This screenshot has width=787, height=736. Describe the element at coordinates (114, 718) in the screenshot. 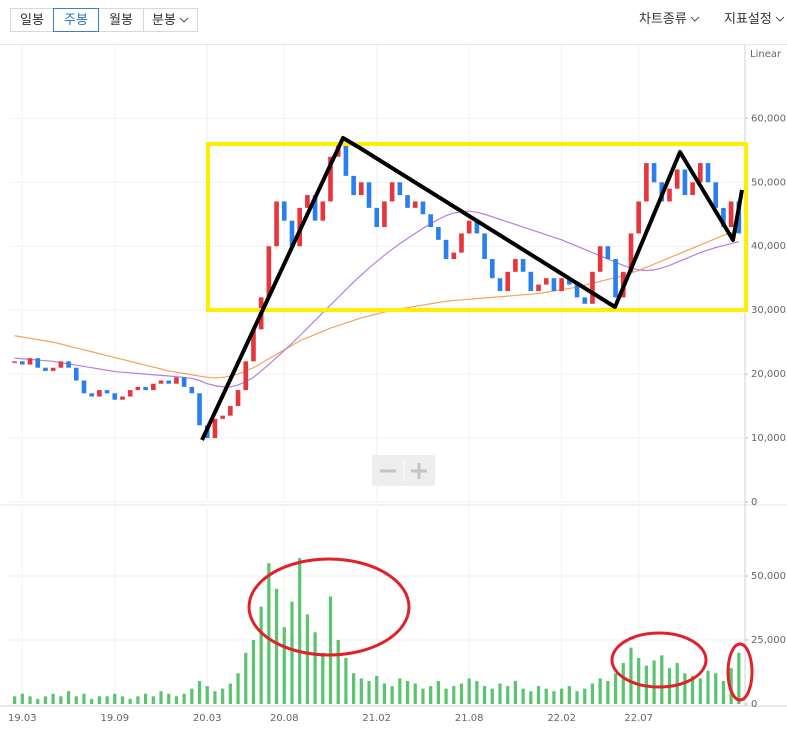

I see `x-tick-label: 19.09` at that location.